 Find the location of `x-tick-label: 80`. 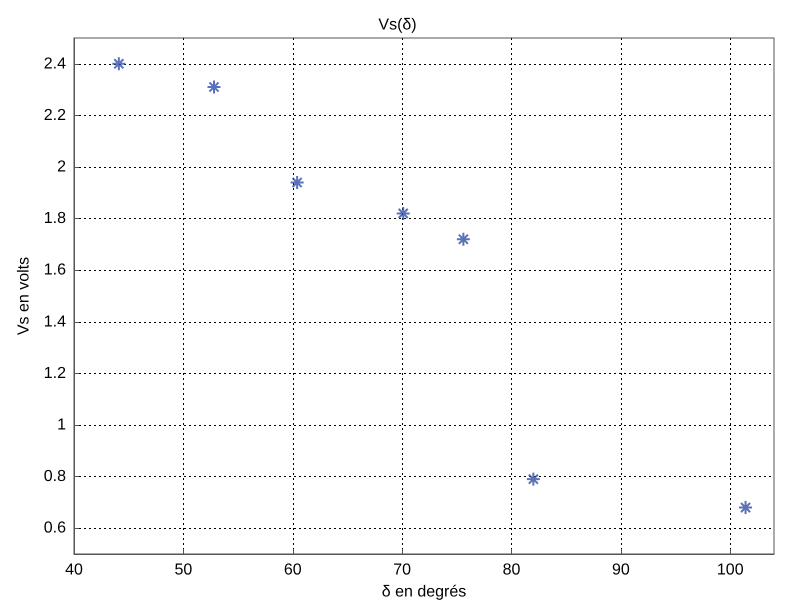

x-tick-label: 80 is located at coordinates (511, 570).